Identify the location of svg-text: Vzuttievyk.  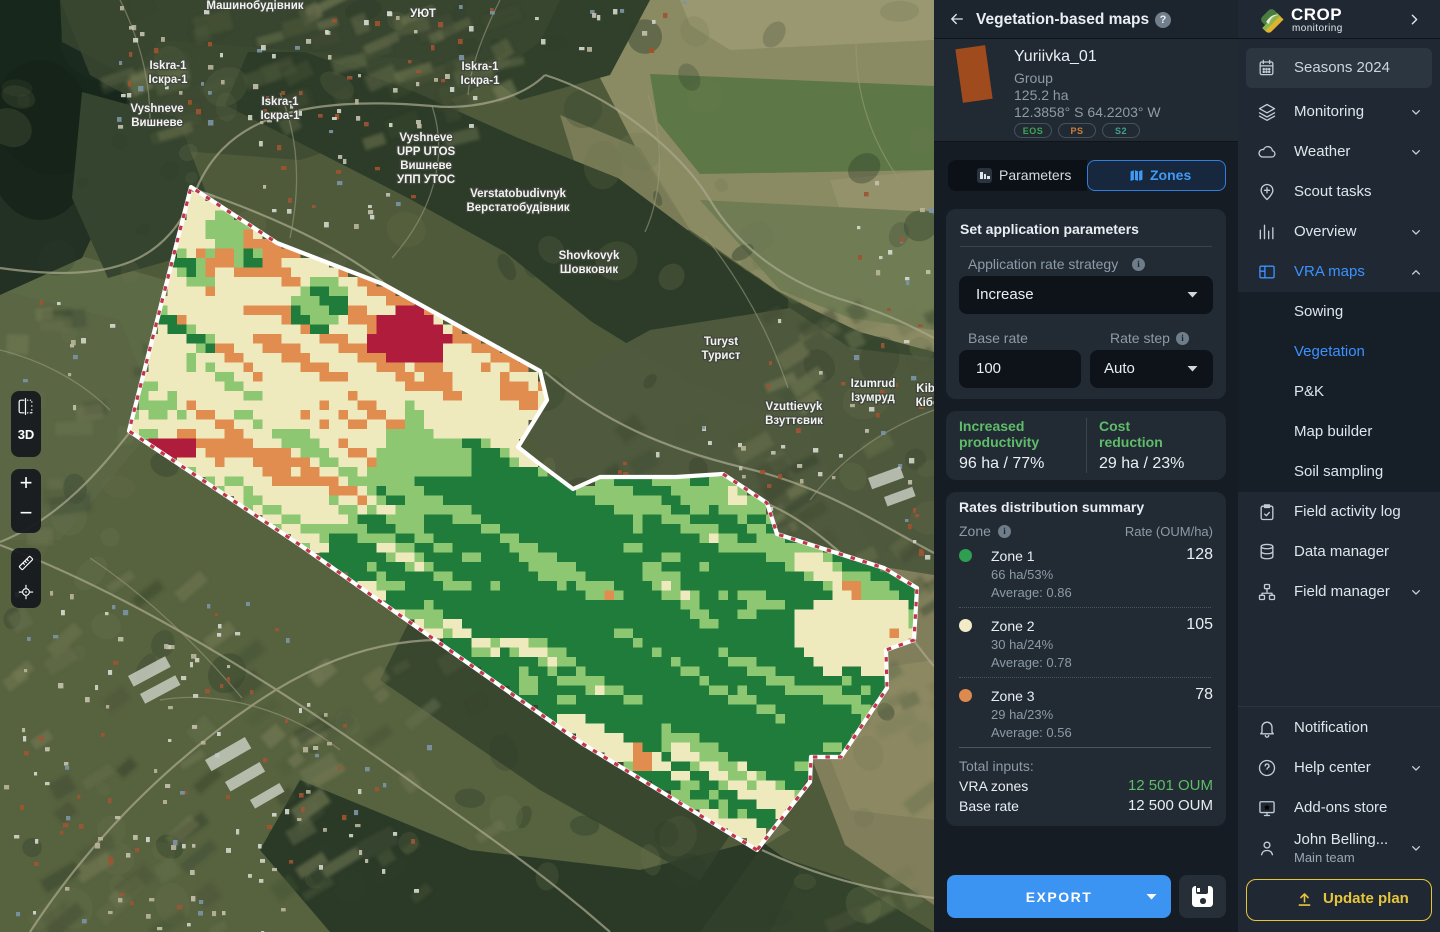
(794, 407).